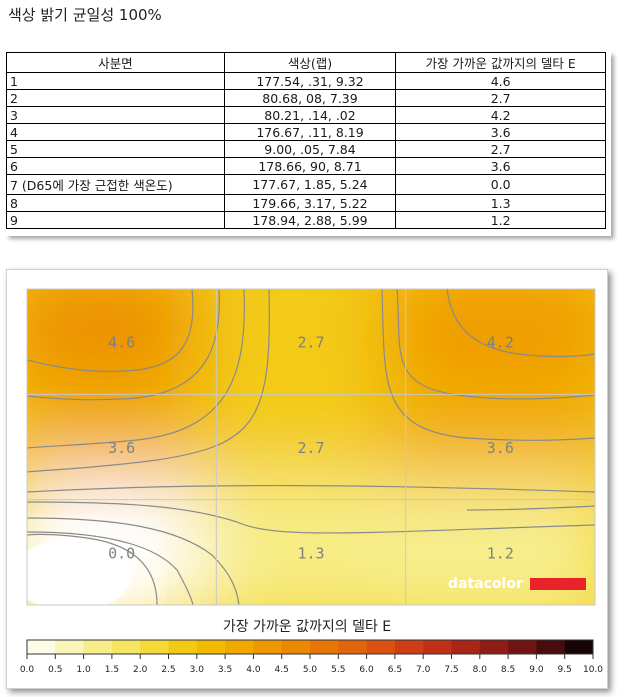 This screenshot has height=697, width=631. Describe the element at coordinates (27, 670) in the screenshot. I see `colorbar-tick-label: 0.0` at that location.